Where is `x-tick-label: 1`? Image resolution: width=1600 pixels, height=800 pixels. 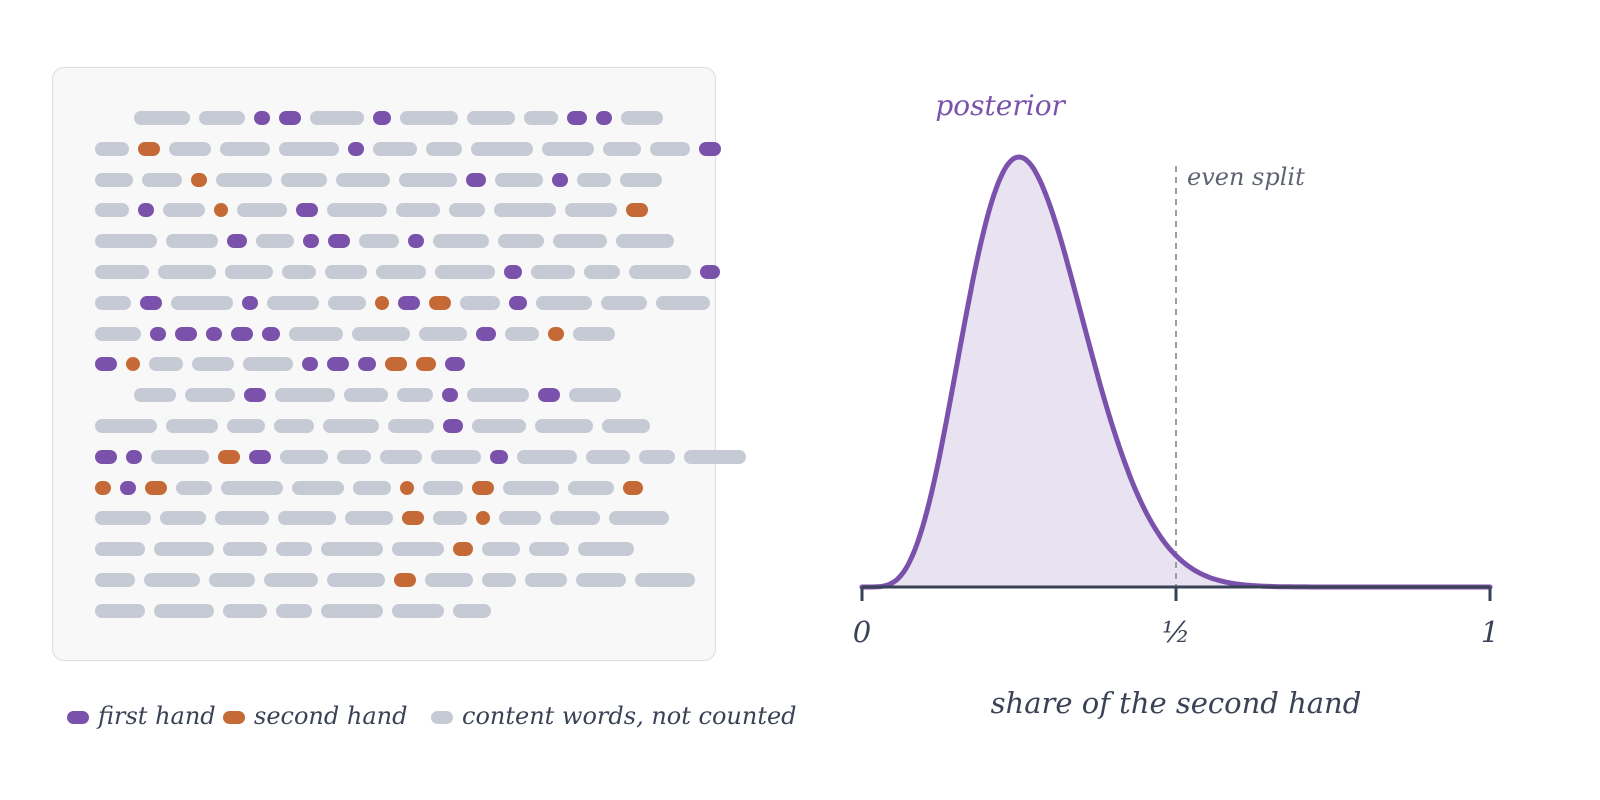 x-tick-label: 1 is located at coordinates (1490, 632).